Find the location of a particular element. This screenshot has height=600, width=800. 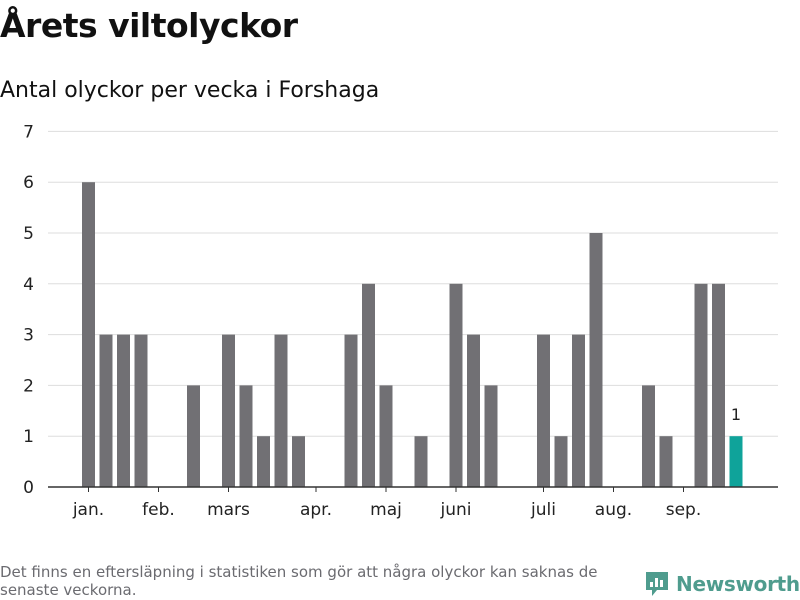

newsworthy-logo-icon is located at coordinates (657, 584).